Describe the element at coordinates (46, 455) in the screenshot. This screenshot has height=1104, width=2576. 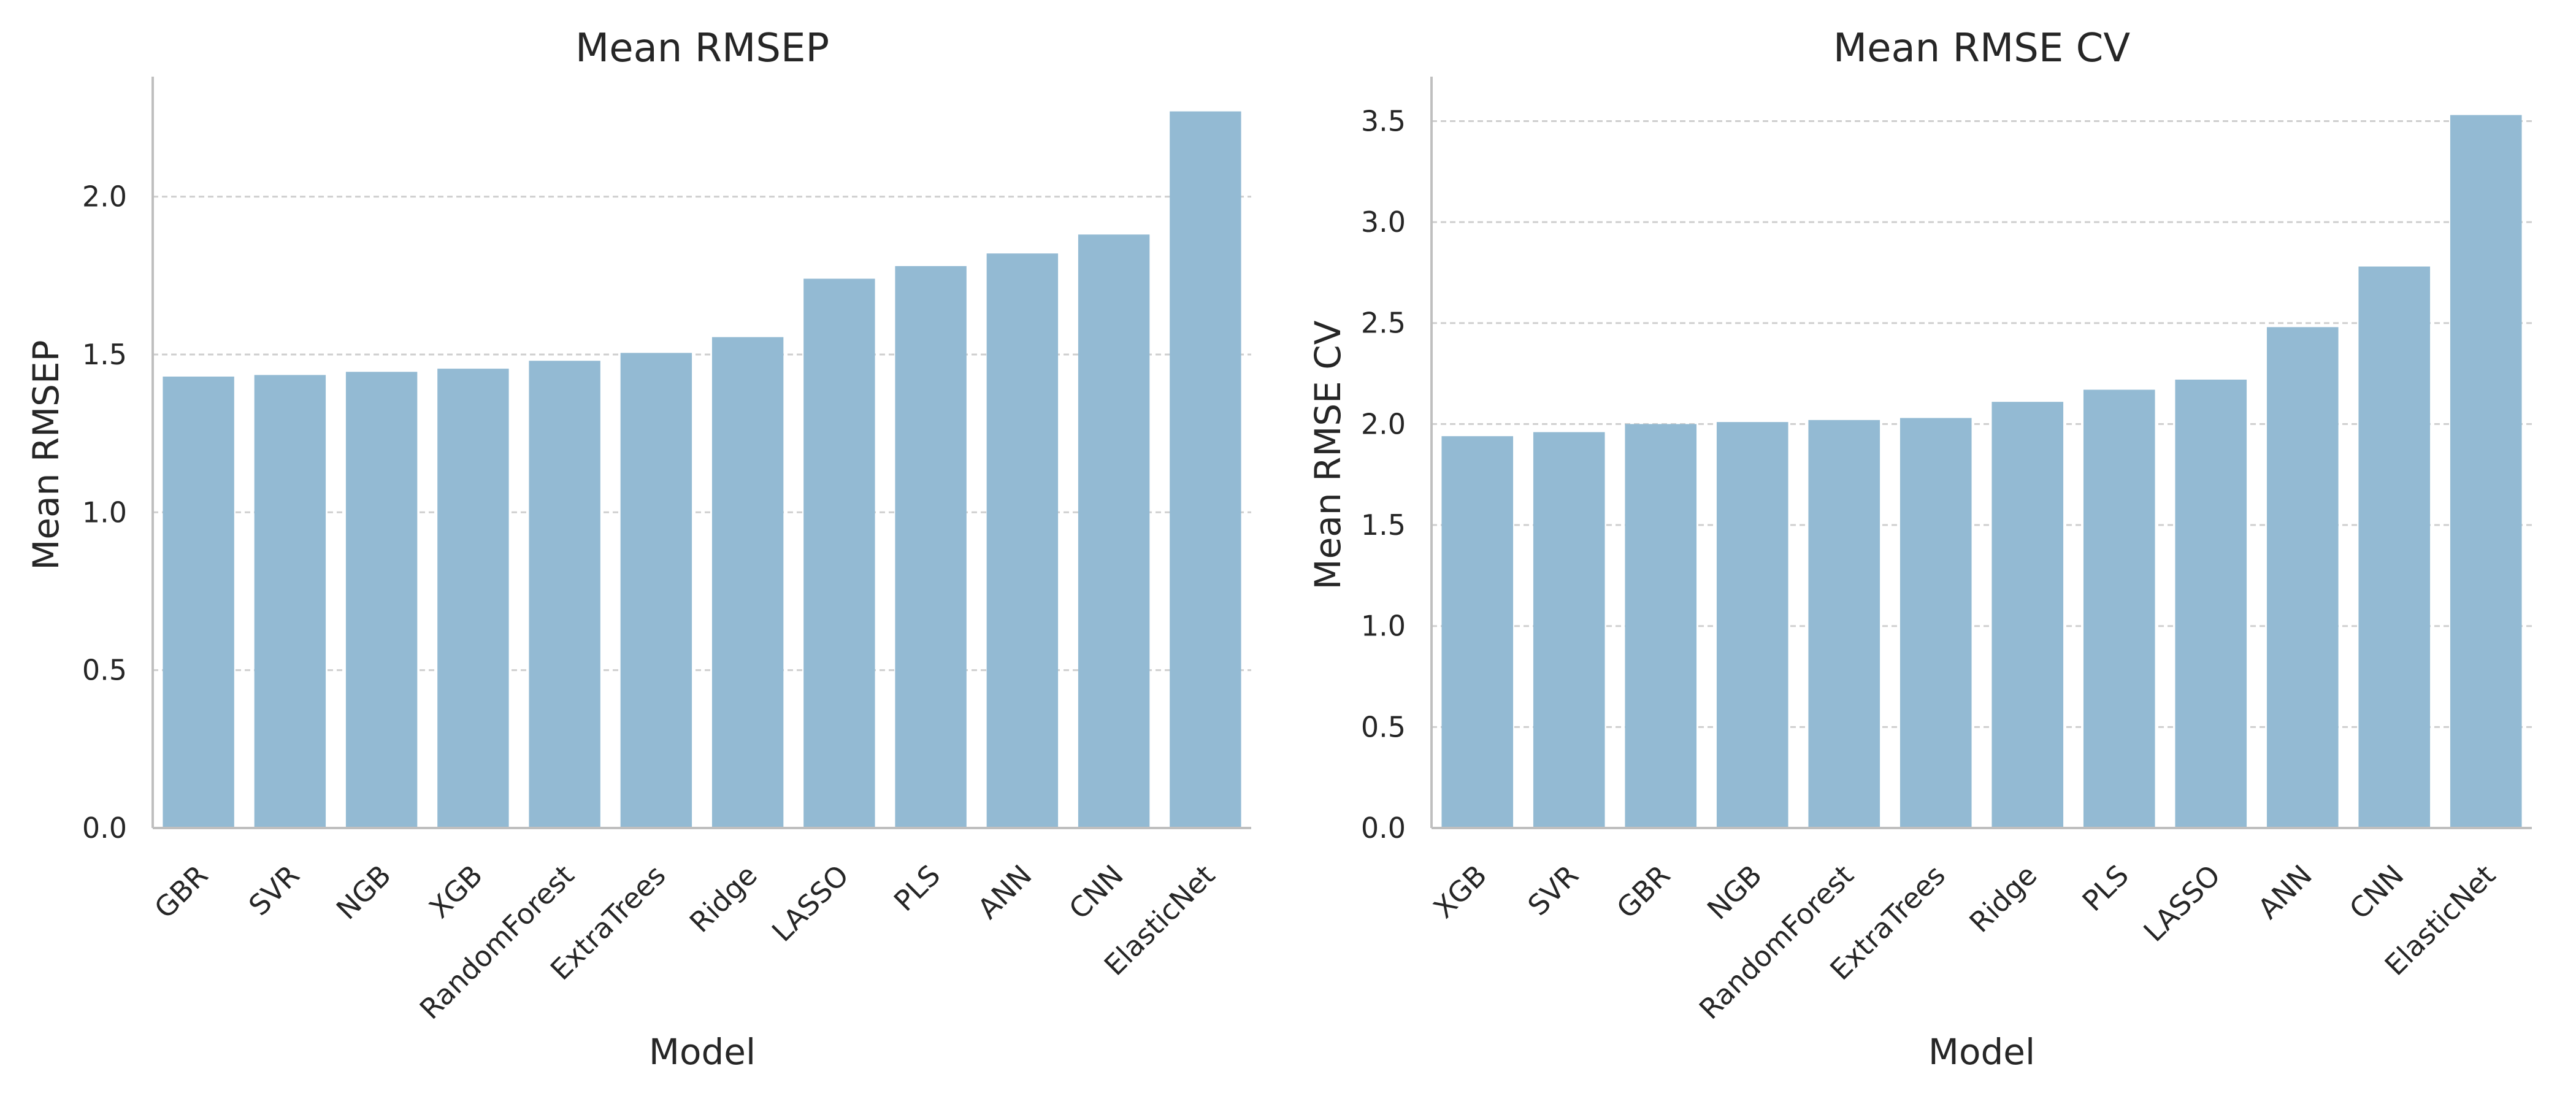
I see `y-axis-label: Mean RMSEP` at that location.